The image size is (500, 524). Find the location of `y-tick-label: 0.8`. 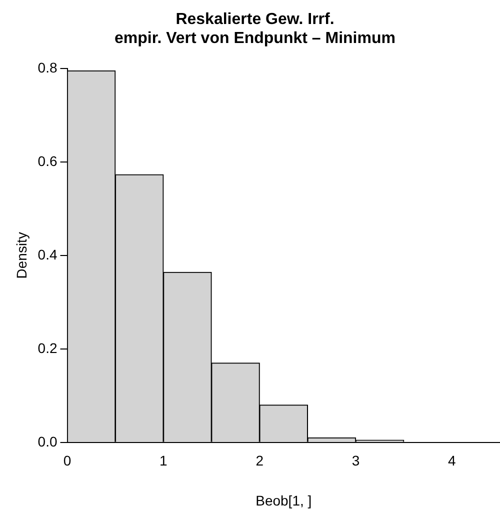

y-tick-label: 0.8 is located at coordinates (48, 67).